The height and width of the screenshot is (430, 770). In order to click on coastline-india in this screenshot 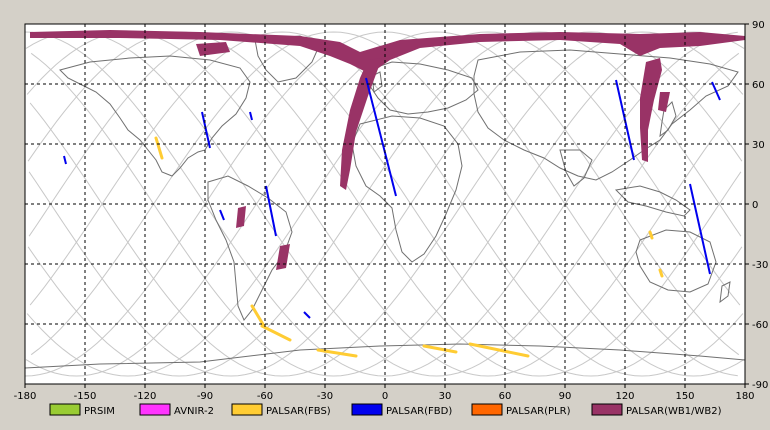, I will do `click(576, 168)`.